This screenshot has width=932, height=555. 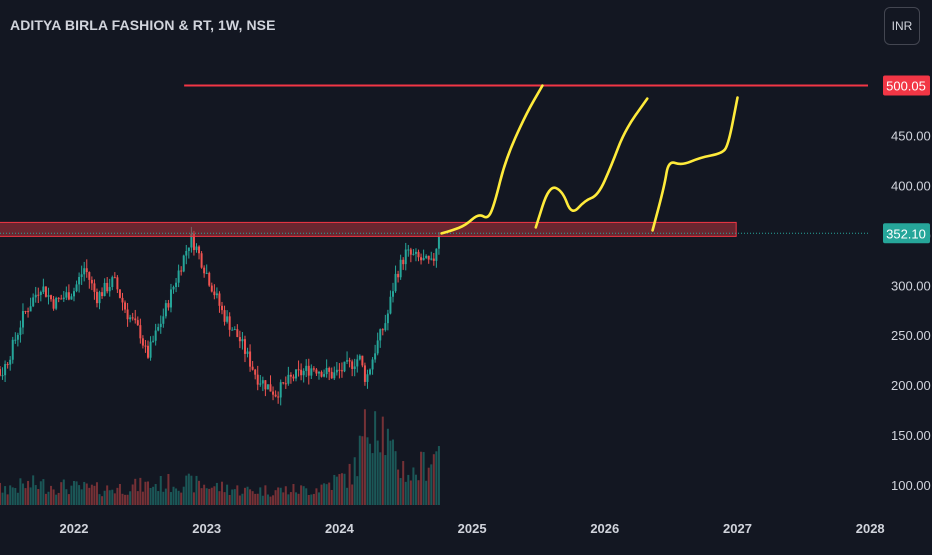 I want to click on resistance-price-badge, so click(x=906, y=85).